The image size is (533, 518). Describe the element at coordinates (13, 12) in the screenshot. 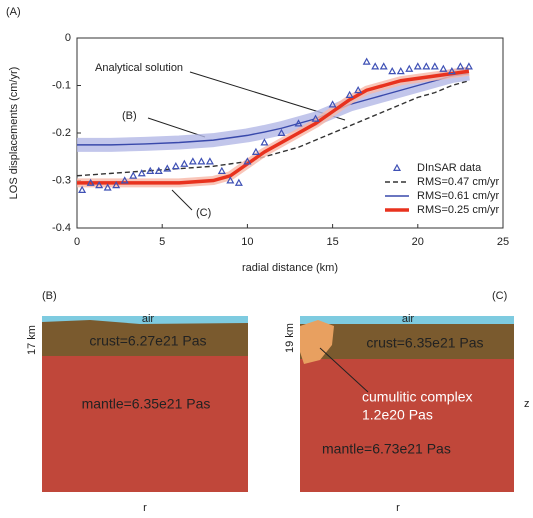

I see `panel-label: (A)` at that location.